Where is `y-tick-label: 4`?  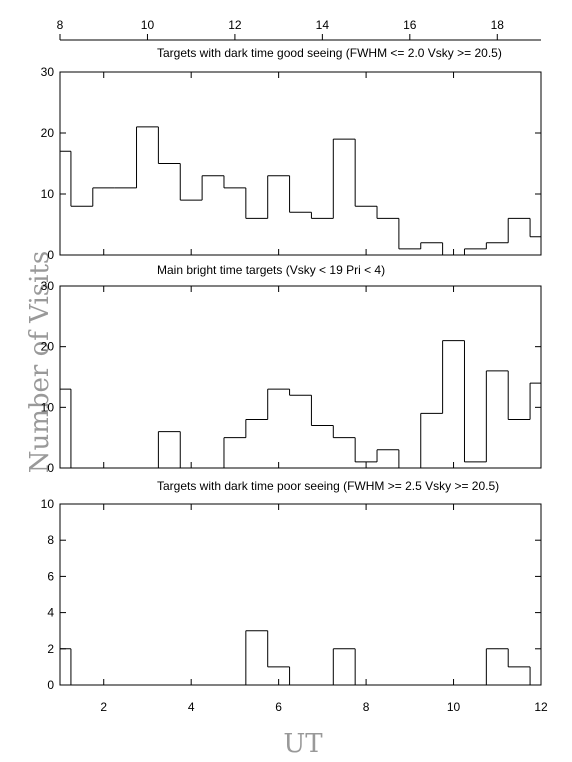 y-tick-label: 4 is located at coordinates (50, 613).